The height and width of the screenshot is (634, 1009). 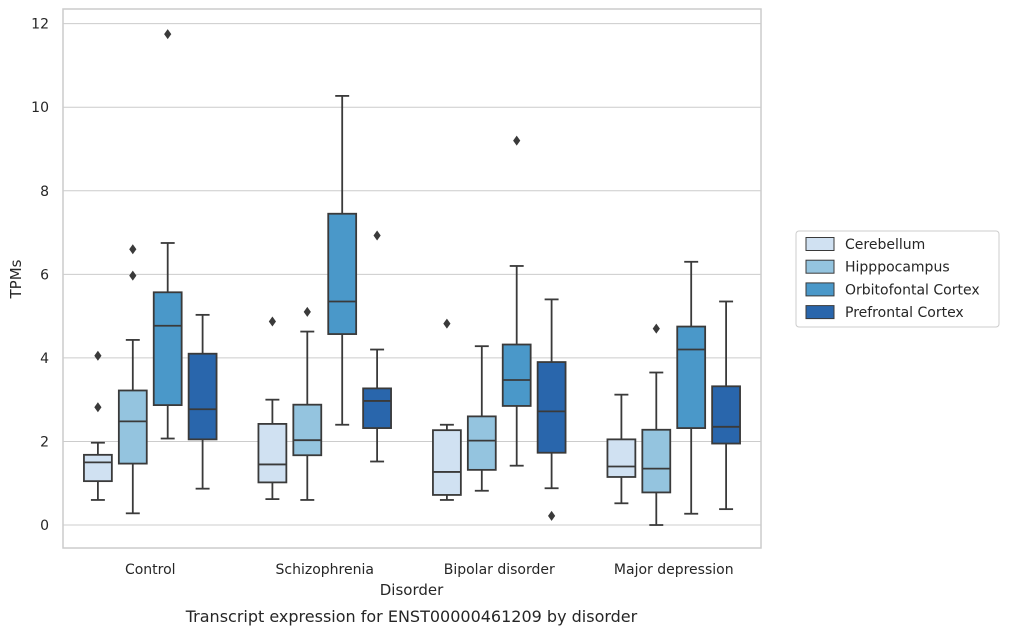 I want to click on y-tick-label: 8, so click(x=44, y=192).